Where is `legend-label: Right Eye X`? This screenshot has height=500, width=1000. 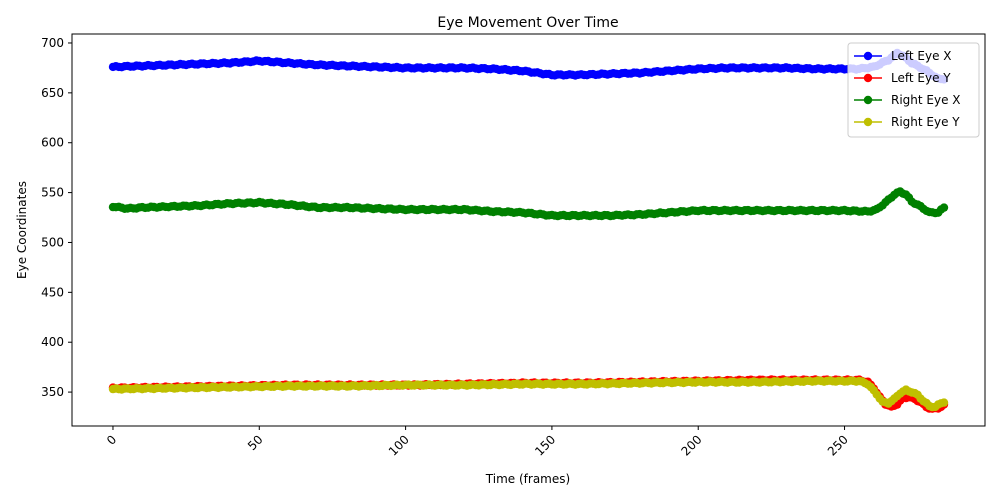
legend-label: Right Eye X is located at coordinates (926, 100).